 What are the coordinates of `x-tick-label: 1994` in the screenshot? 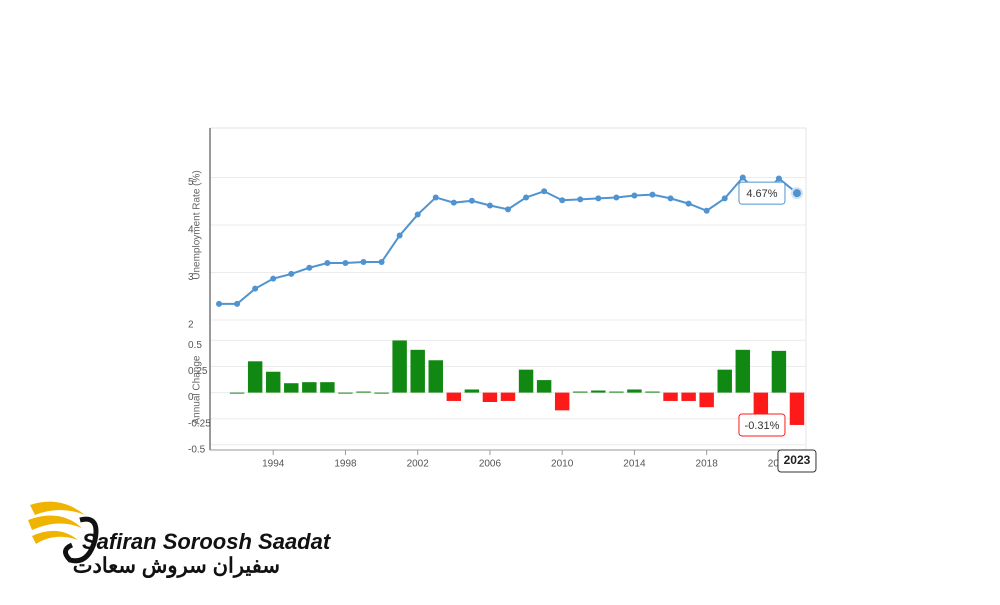 It's located at (273, 464).